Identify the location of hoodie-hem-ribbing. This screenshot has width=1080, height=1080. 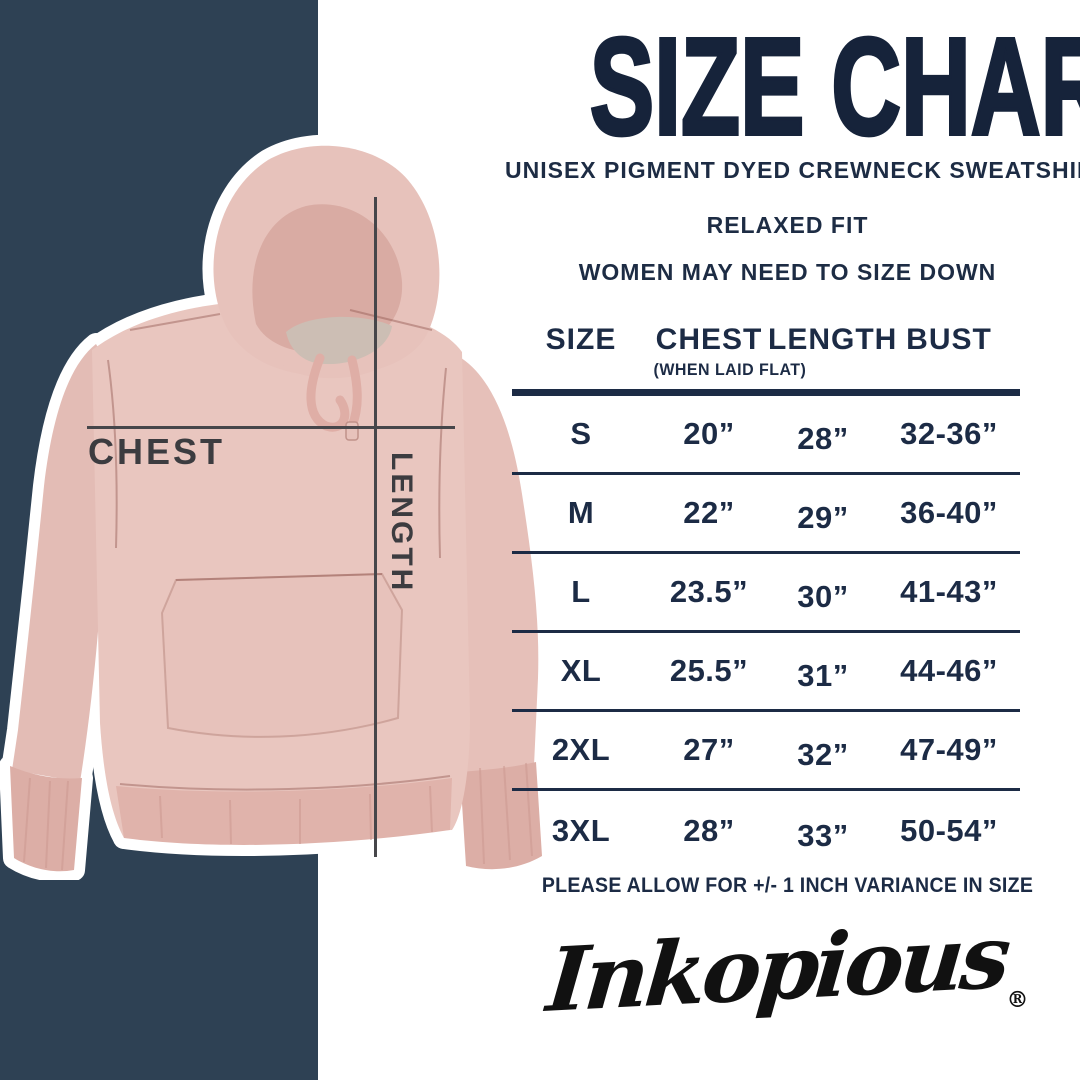
(284, 811).